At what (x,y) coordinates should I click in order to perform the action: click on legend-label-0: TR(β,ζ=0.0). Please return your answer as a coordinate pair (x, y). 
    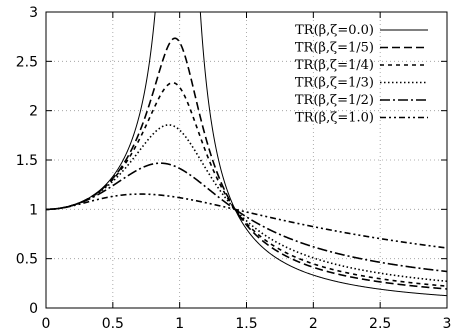
    Looking at the image, I should click on (334, 30).